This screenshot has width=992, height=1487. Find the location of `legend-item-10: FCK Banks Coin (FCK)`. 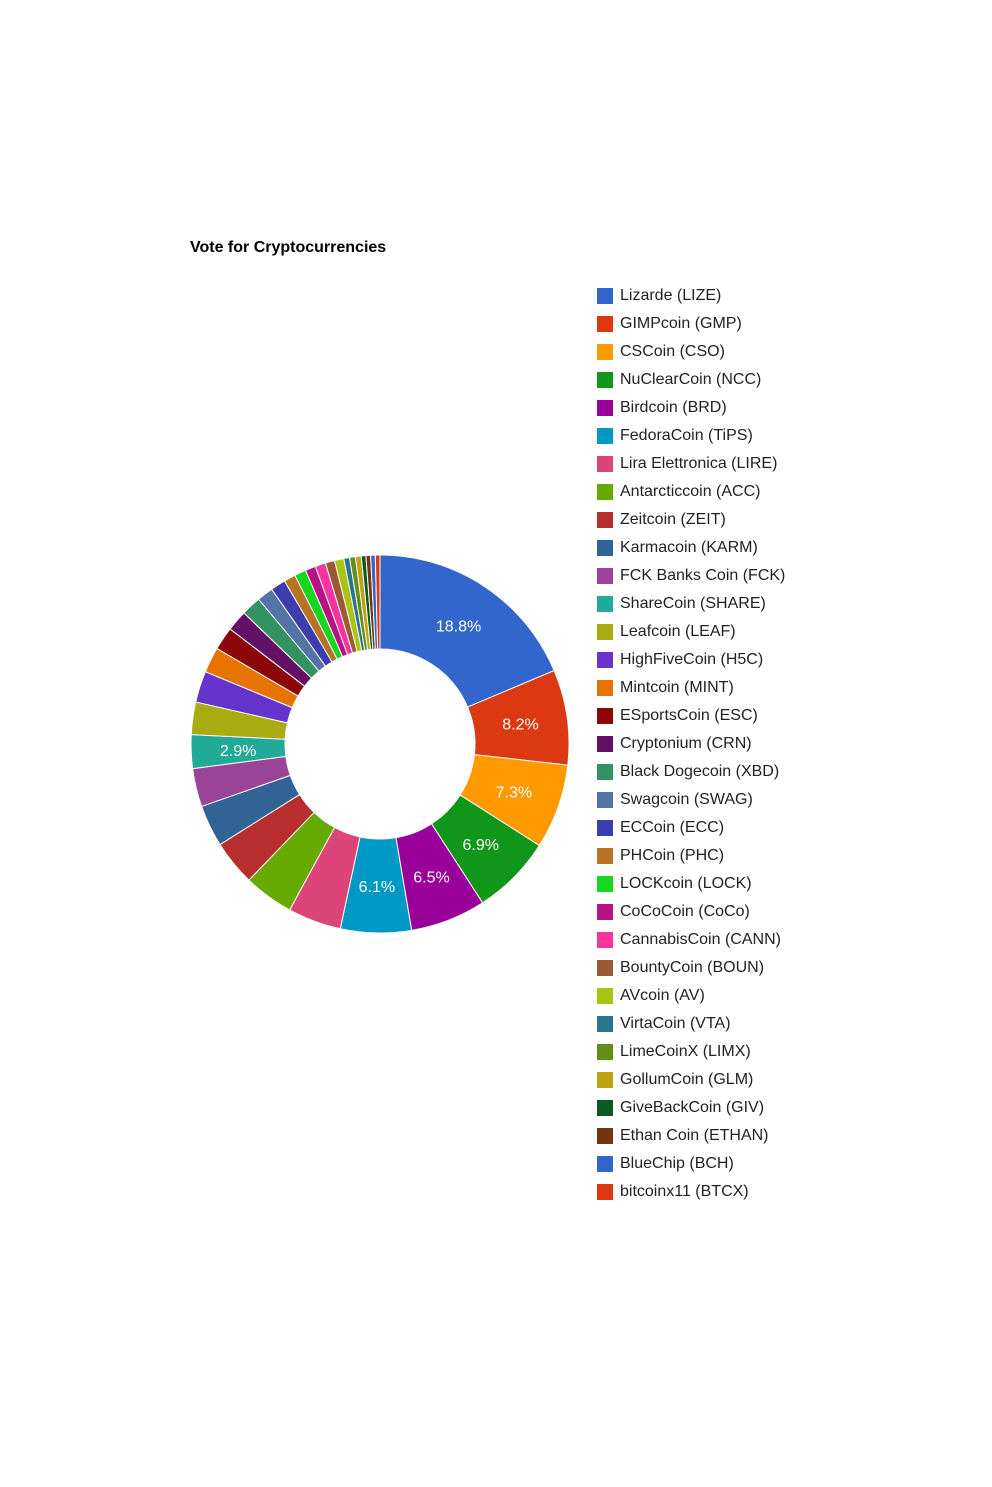

legend-item-10: FCK Banks Coin (FCK) is located at coordinates (691, 576).